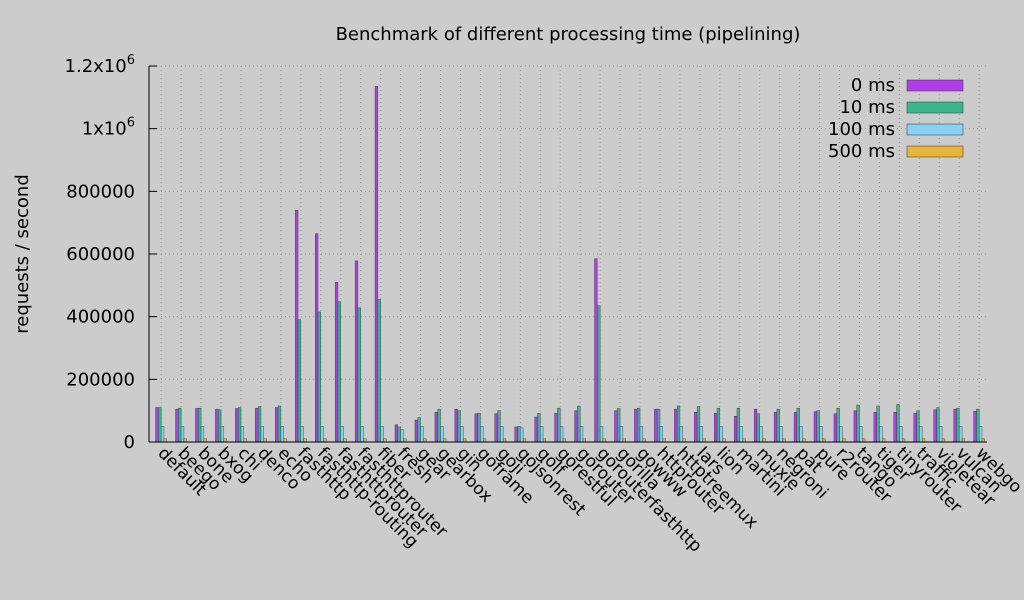  What do you see at coordinates (873, 85) in the screenshot?
I see `legend-label: 0 ms` at bounding box center [873, 85].